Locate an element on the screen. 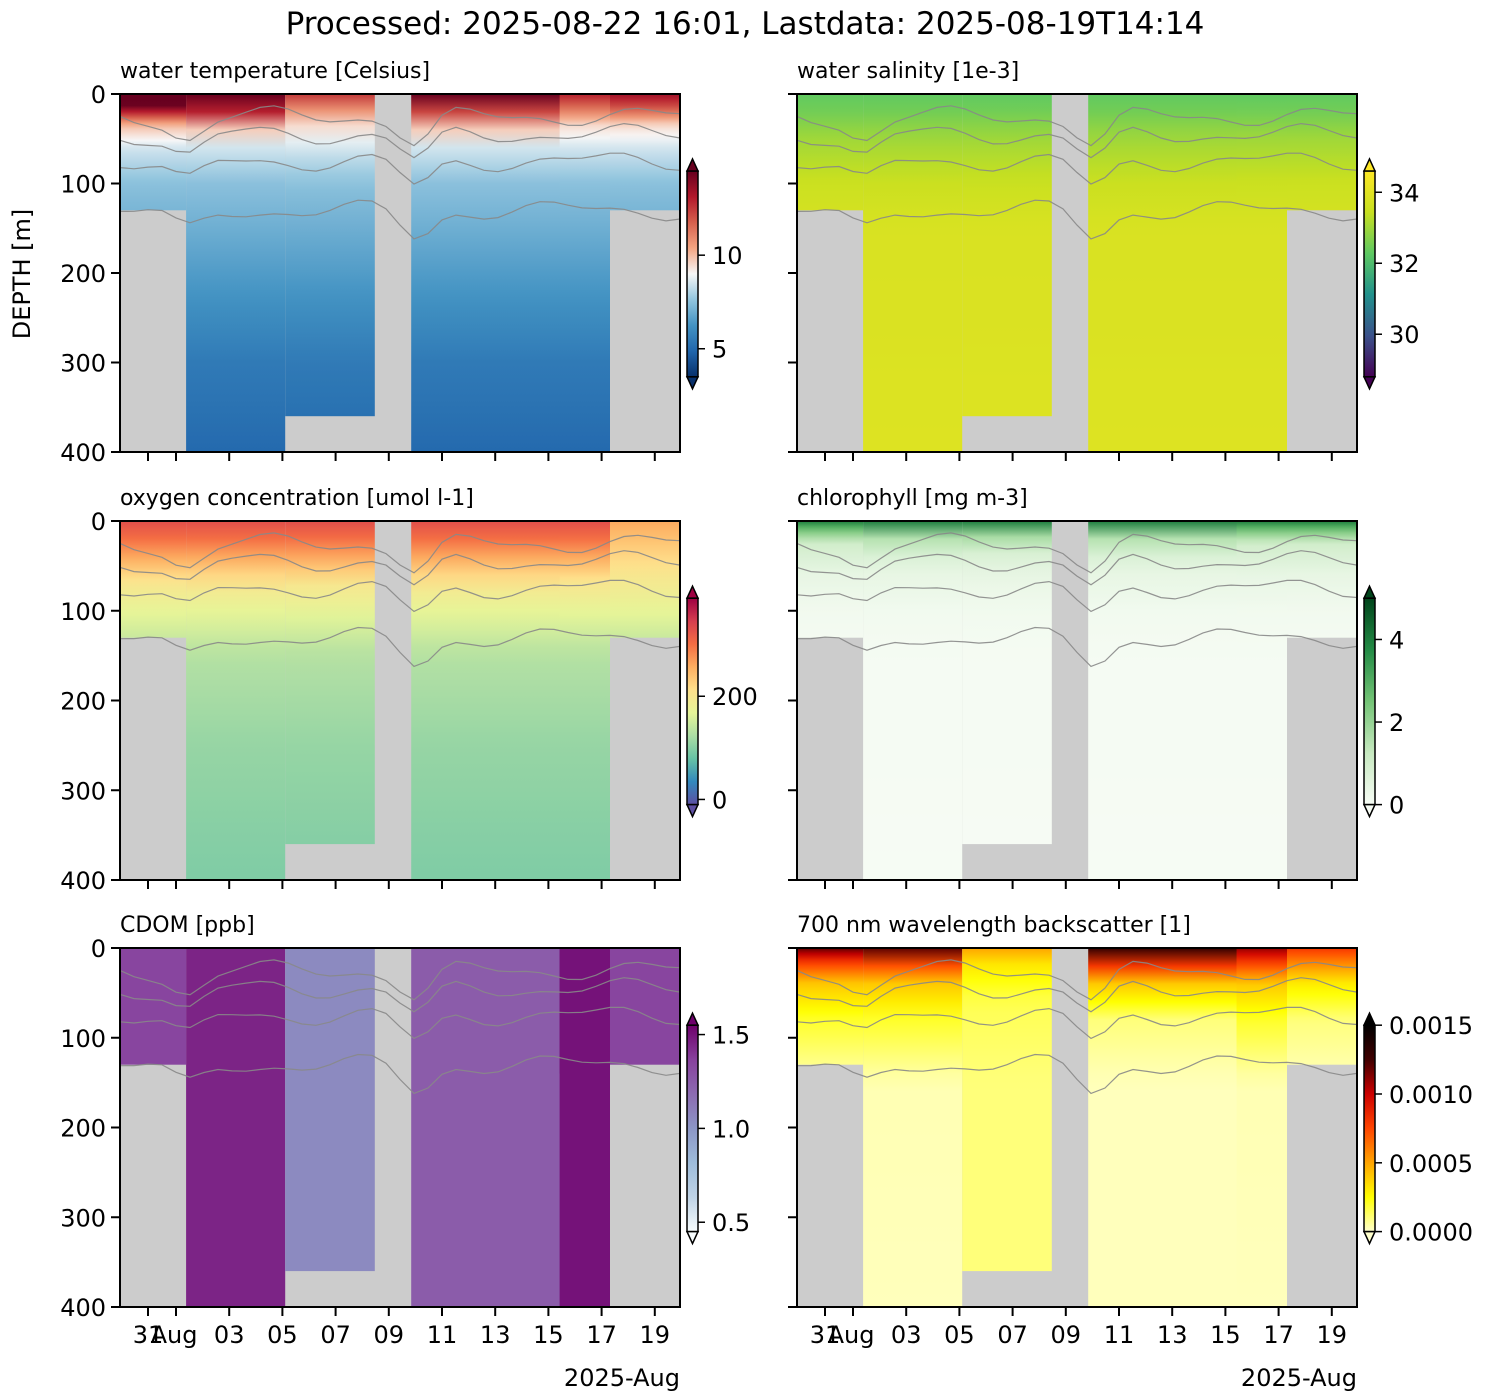 This screenshot has width=1500, height=1400. x-tick-label: 05 is located at coordinates (959, 1335).